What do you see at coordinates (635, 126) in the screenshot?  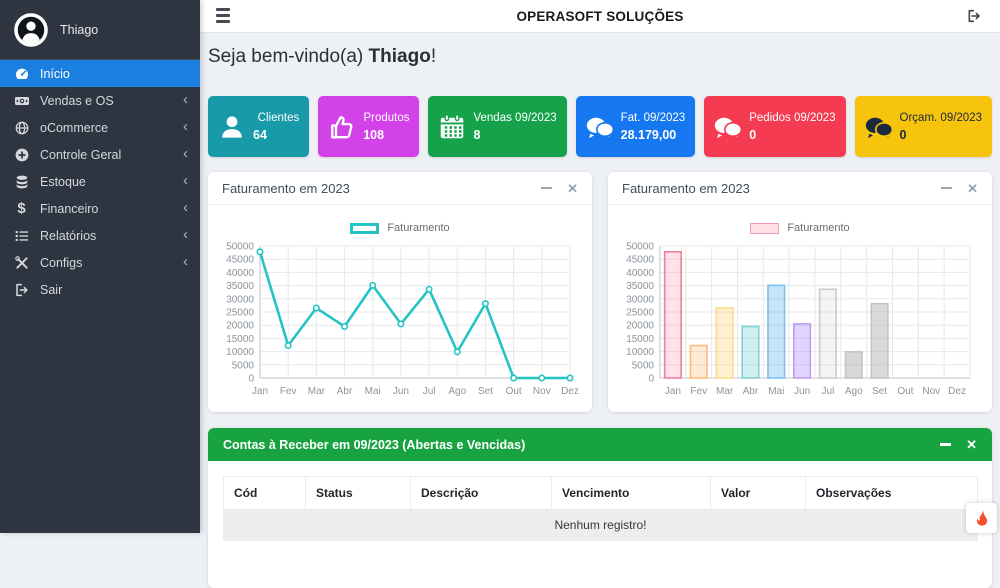 I see `stat-card-fat-09-2023: Fat. 09/2023 28.179,00` at bounding box center [635, 126].